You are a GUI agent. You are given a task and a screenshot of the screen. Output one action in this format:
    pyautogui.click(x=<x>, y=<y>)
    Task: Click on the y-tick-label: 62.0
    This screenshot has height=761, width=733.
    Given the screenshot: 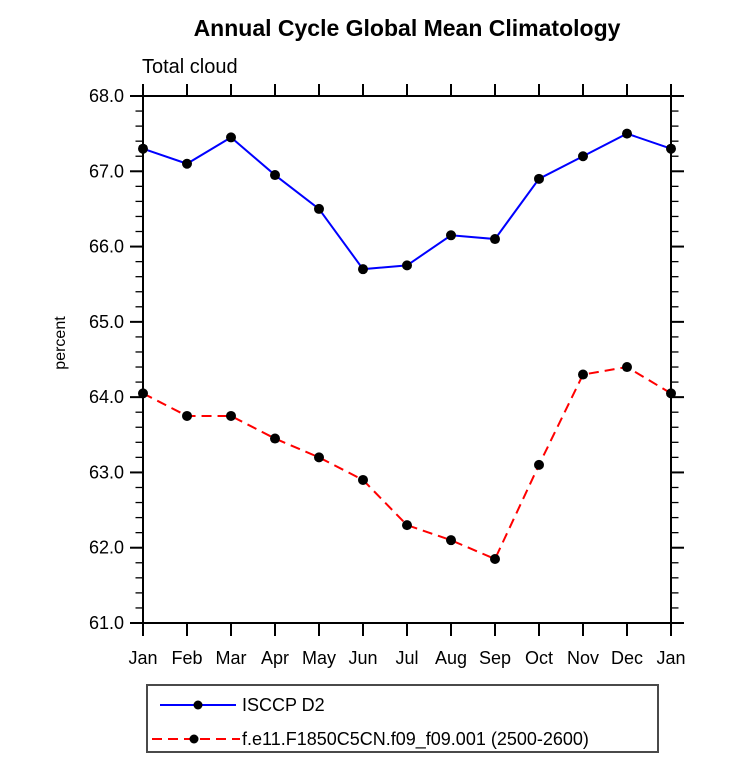 What is the action you would take?
    pyautogui.click(x=106, y=548)
    